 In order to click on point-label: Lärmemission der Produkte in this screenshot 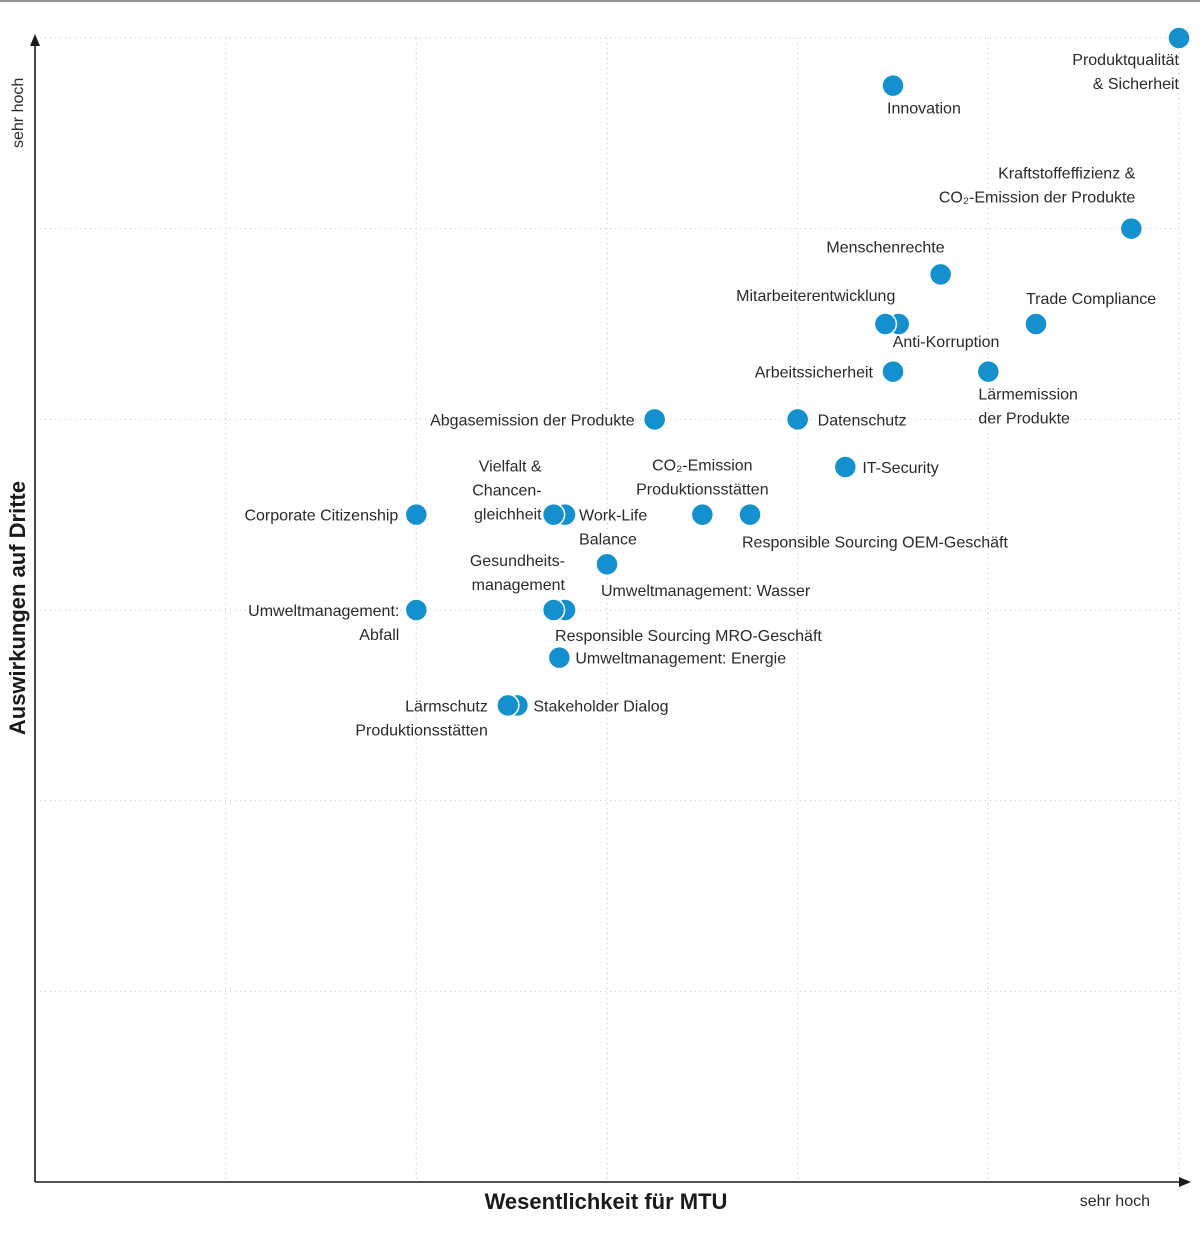, I will do `click(1028, 407)`.